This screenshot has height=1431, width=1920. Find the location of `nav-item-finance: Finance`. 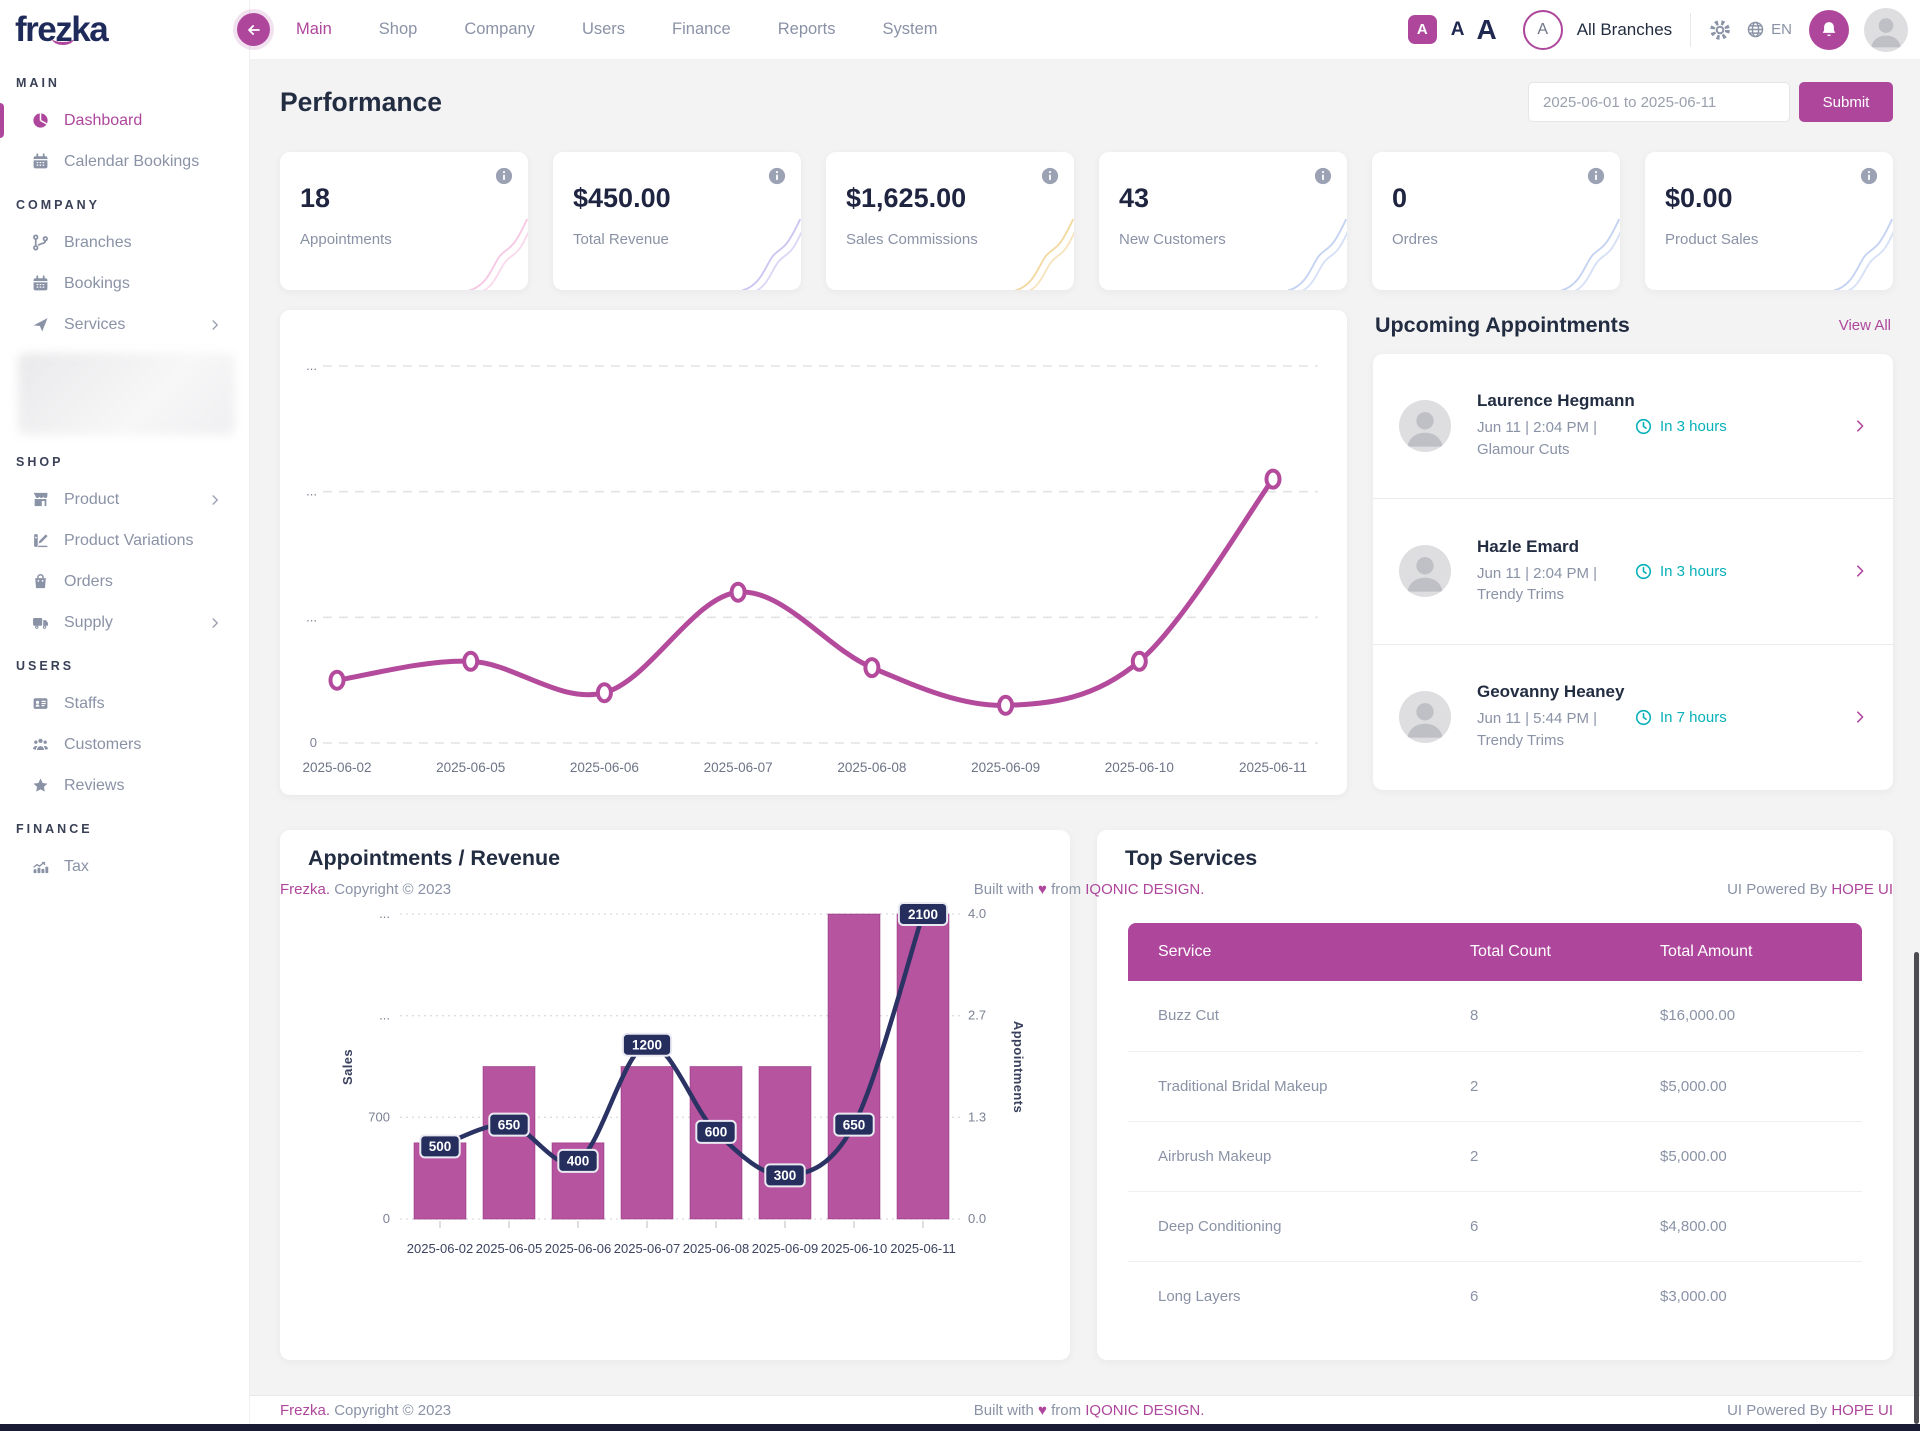

nav-item-finance: Finance is located at coordinates (701, 29).